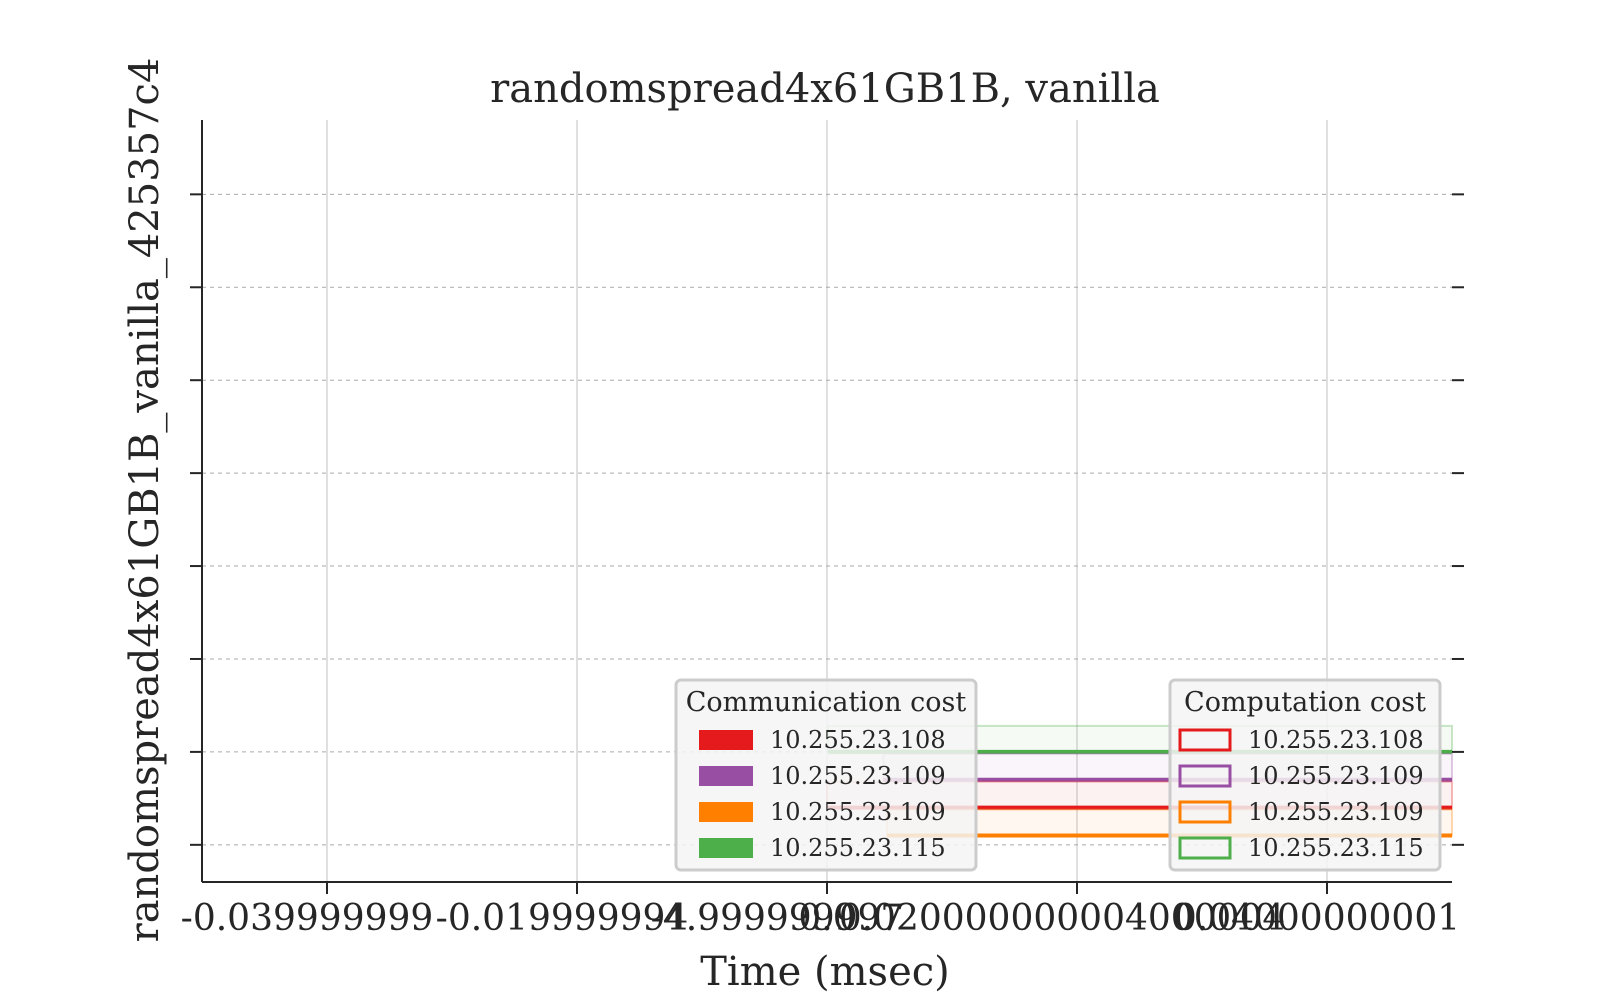 This screenshot has width=1600, height=1000. I want to click on y-axis-label: randomspread4x61GB1B_vanilla_425357c4, so click(145, 500).